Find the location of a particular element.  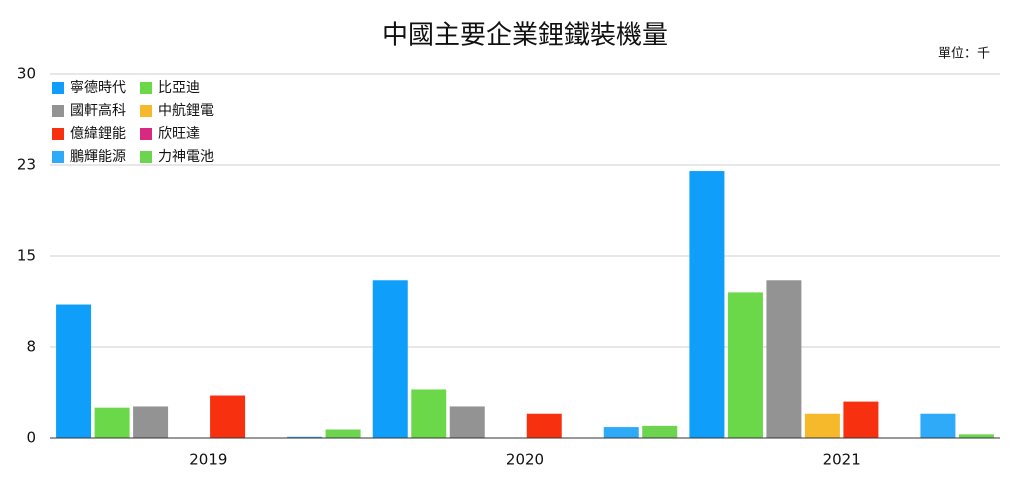

y-tick-label: 15 is located at coordinates (26, 256).